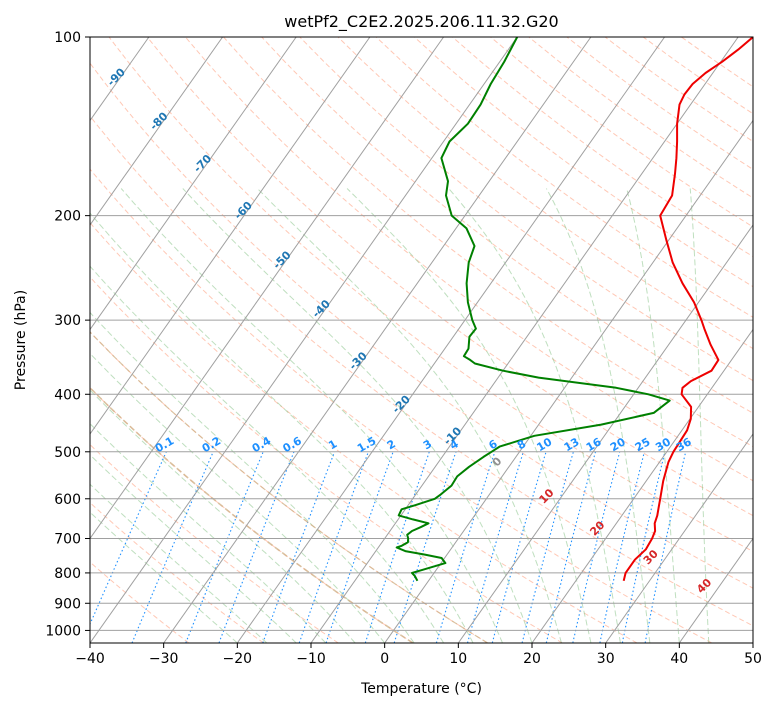  I want to click on x-axis-label: Temperature (°C), so click(421, 689).